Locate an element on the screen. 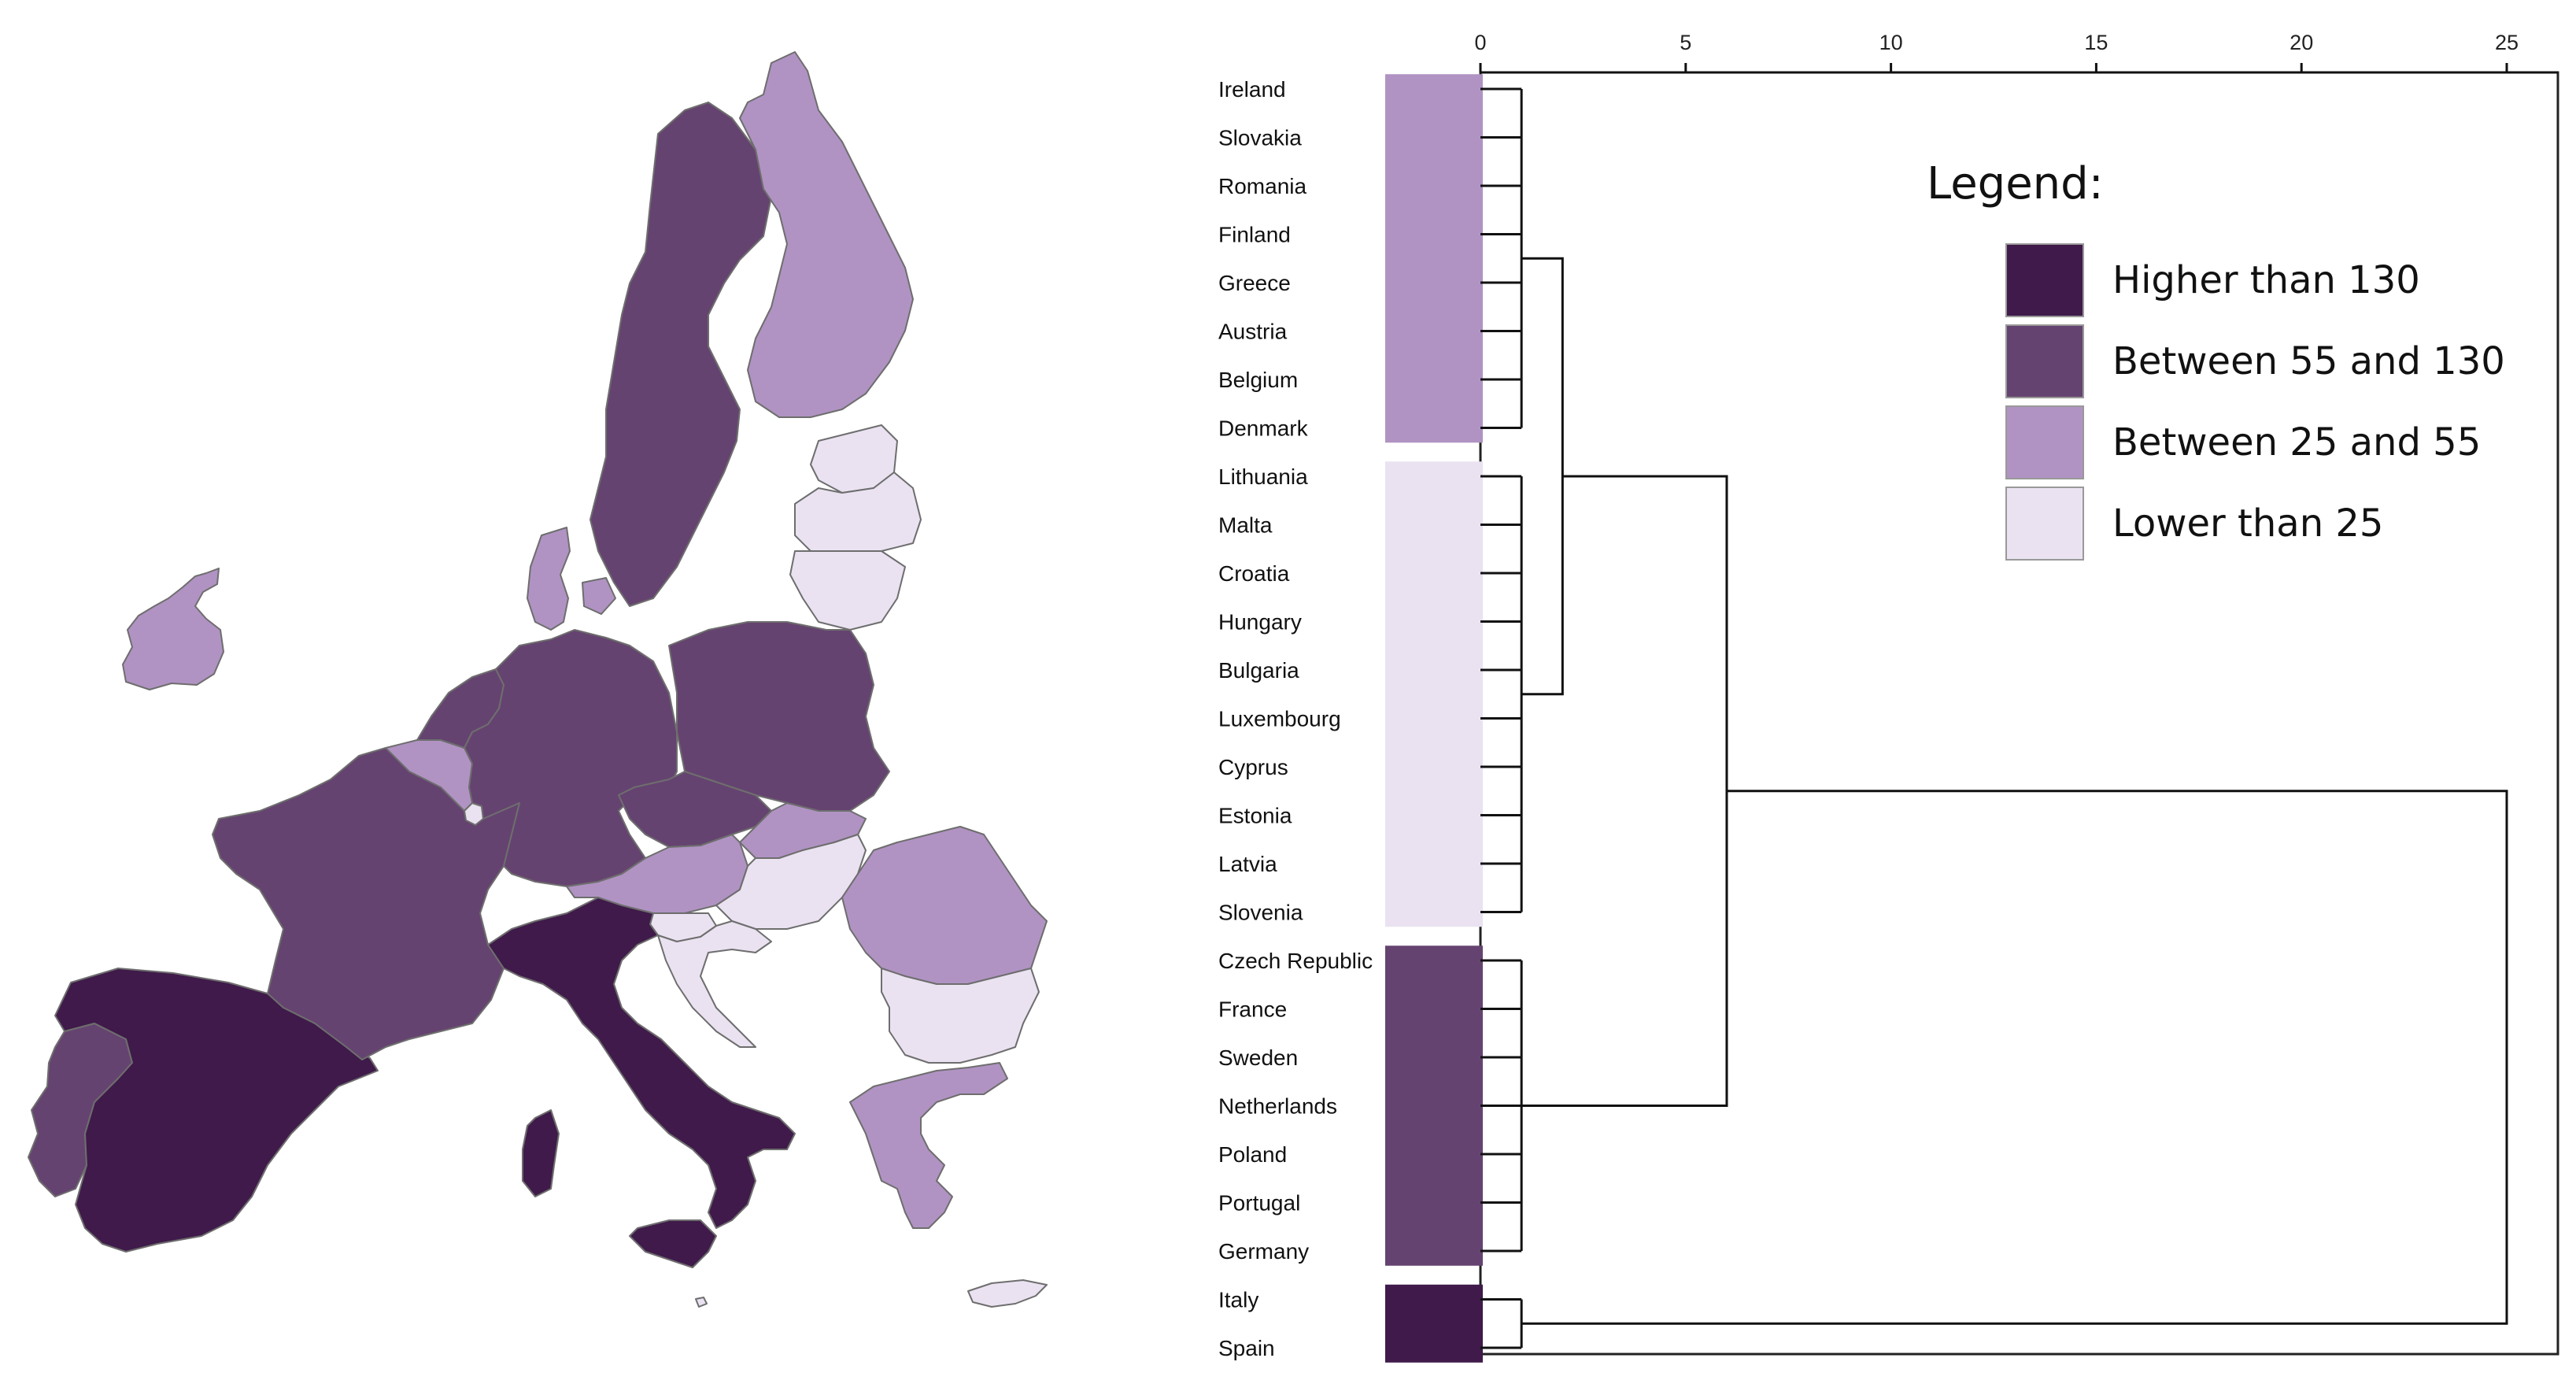 This screenshot has height=1384, width=2576. leaf-label-romania: Romania is located at coordinates (1262, 186).